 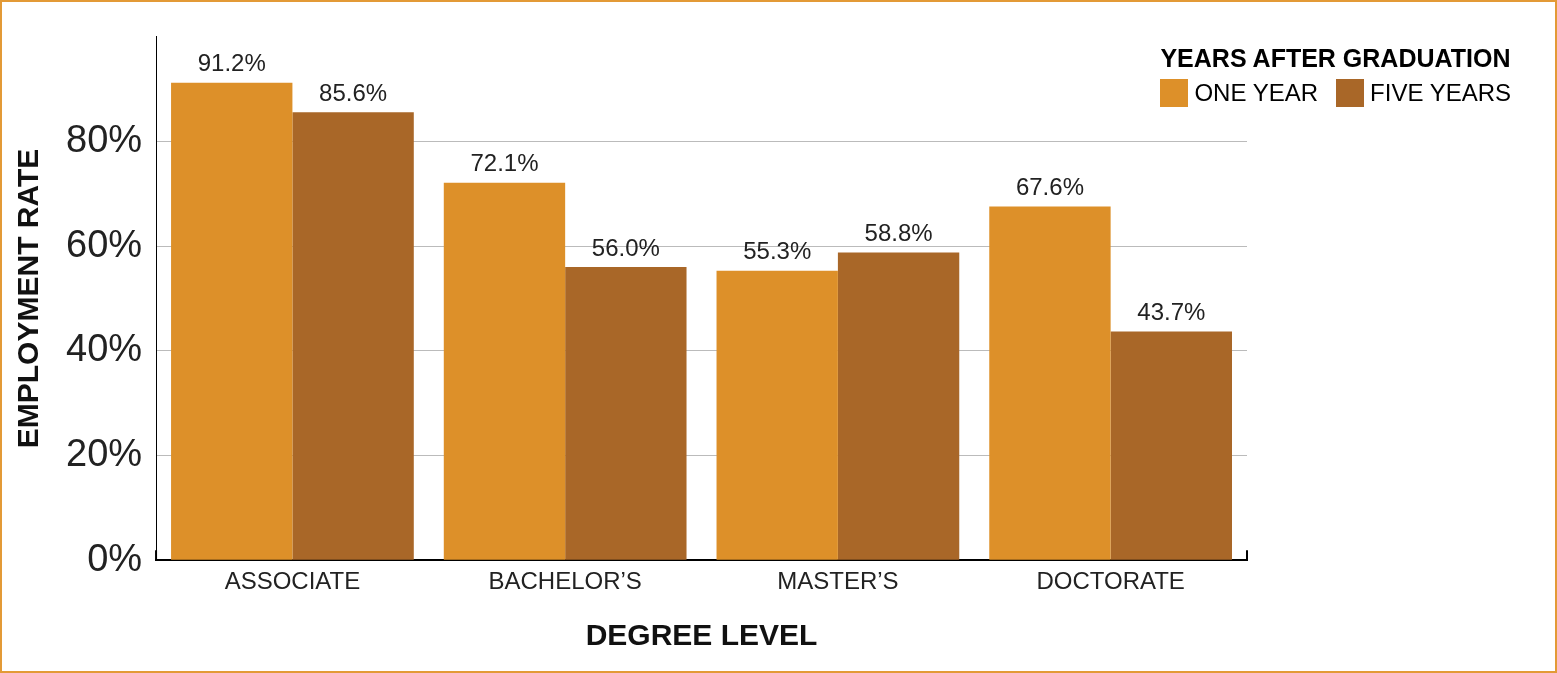 I want to click on y-tick-label: 20%, so click(x=104, y=453).